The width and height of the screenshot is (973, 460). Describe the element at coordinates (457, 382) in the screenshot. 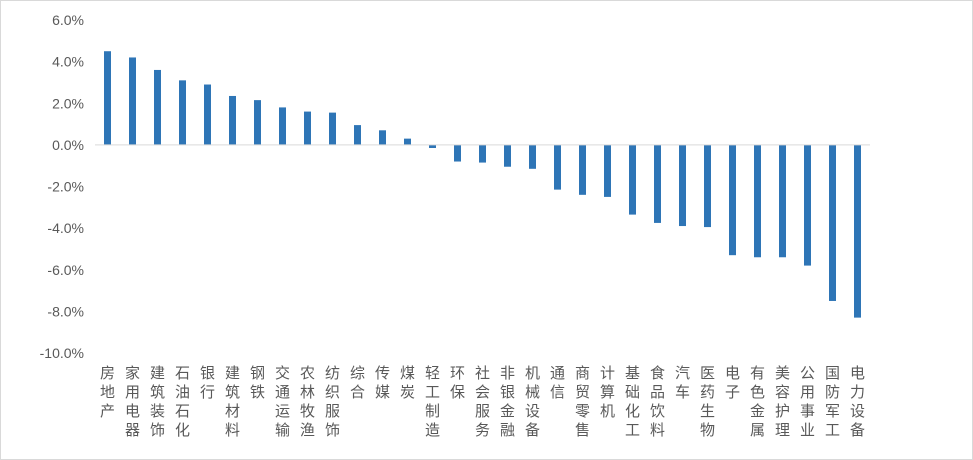

I see `x-category-label: 环保` at that location.